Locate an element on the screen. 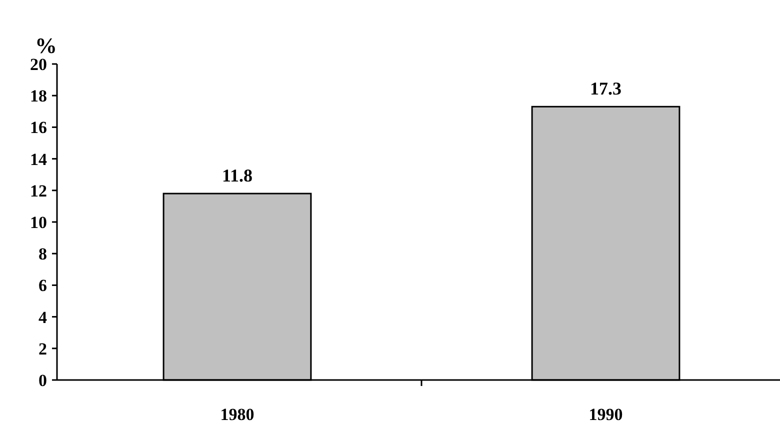  y-tick-label: 6 is located at coordinates (42, 286).